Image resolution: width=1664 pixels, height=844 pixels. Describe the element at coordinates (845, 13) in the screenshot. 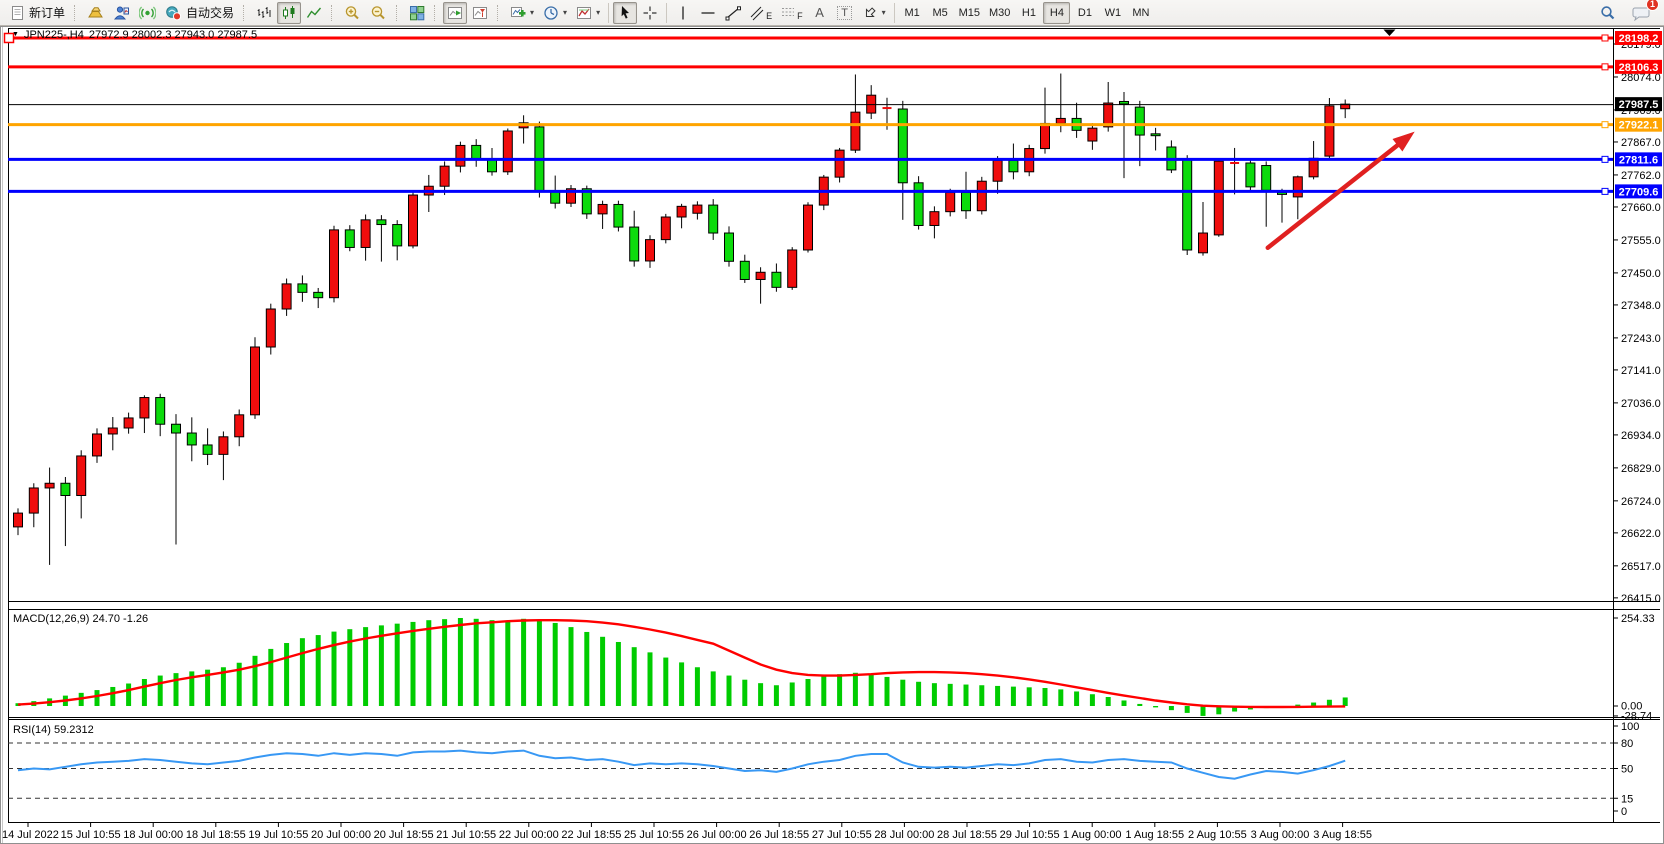

I see `text-label-button: T` at that location.